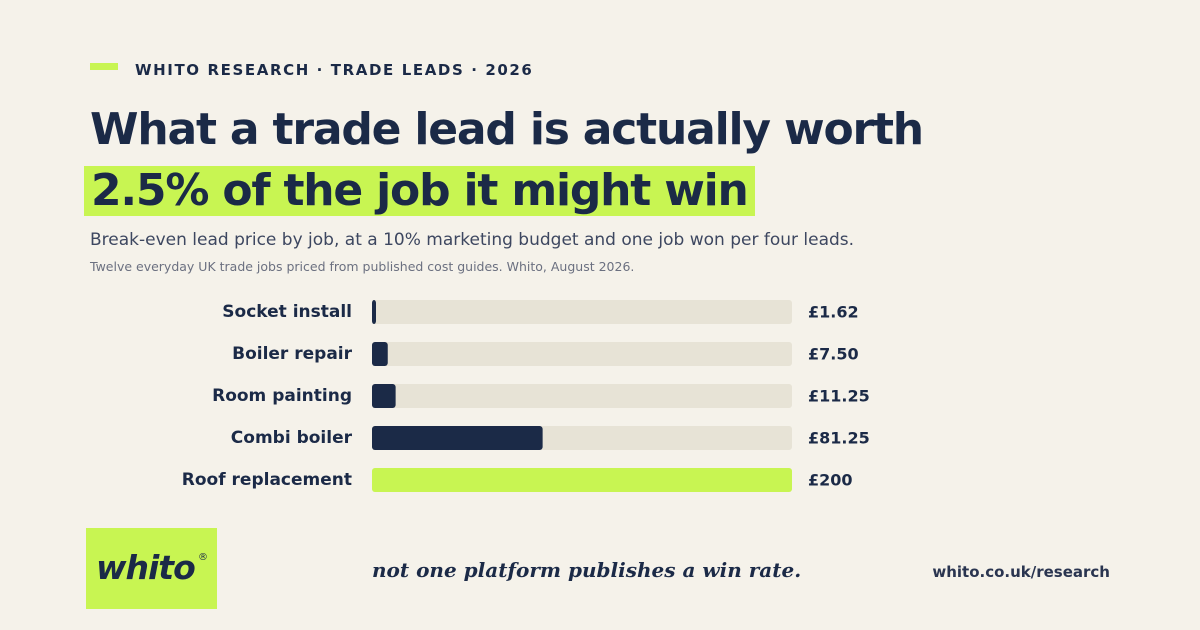 This screenshot has width=1200, height=630. Describe the element at coordinates (292, 438) in the screenshot. I see `category-label: Combi boiler` at that location.